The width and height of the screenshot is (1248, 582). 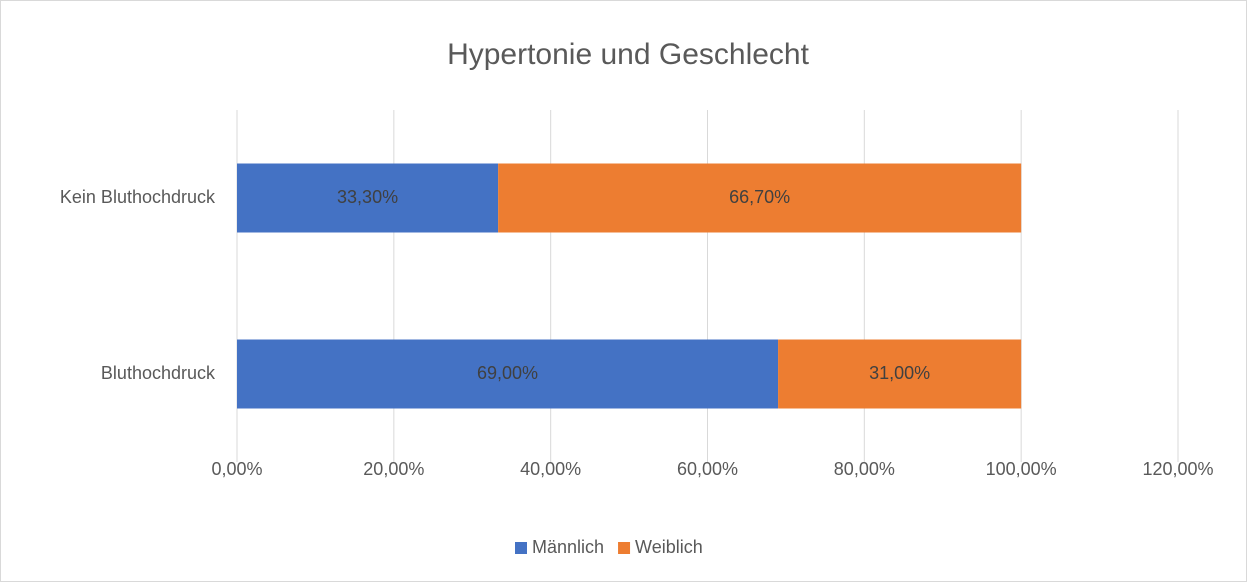 I want to click on data-label: 69,00%, so click(x=507, y=373).